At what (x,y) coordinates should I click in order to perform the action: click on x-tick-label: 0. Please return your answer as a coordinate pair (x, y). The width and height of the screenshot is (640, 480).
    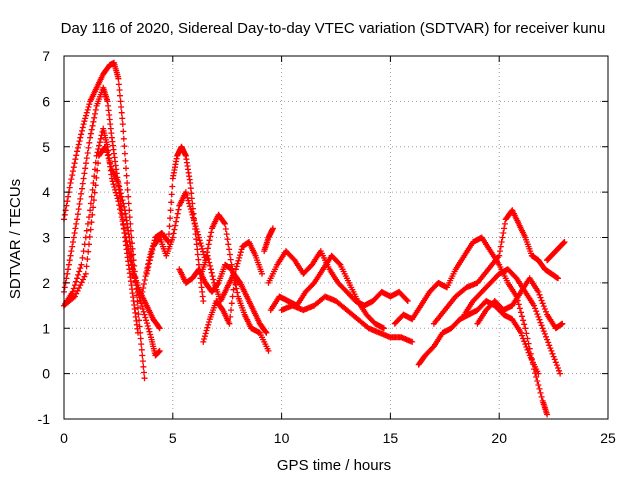
    Looking at the image, I should click on (64, 438).